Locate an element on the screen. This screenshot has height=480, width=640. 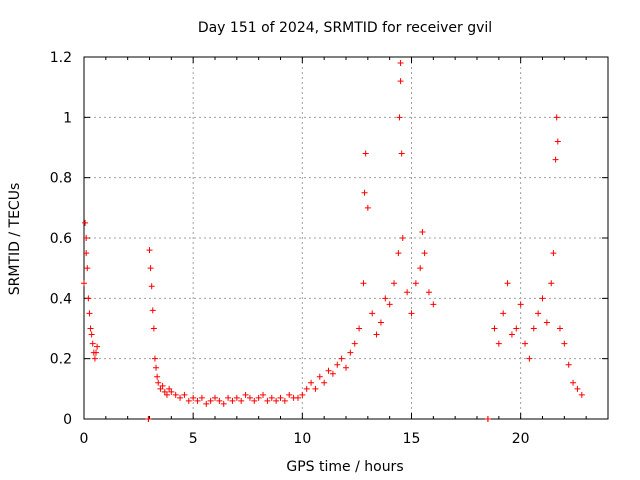
x-tick-label: 20 is located at coordinates (521, 439).